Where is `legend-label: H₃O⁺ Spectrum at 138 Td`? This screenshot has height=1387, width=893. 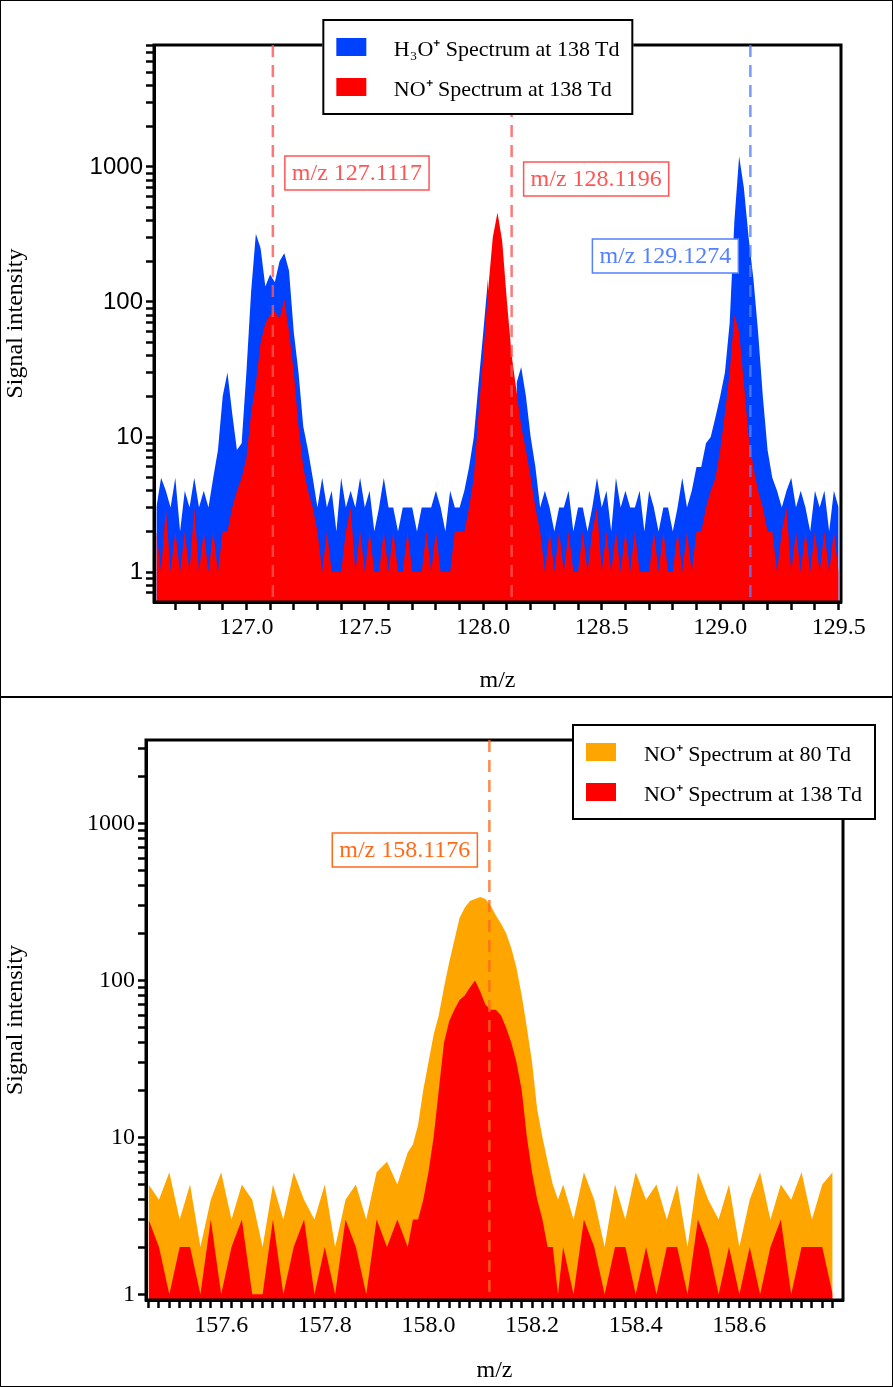 legend-label: H₃O⁺ Spectrum at 138 Td is located at coordinates (506, 48).